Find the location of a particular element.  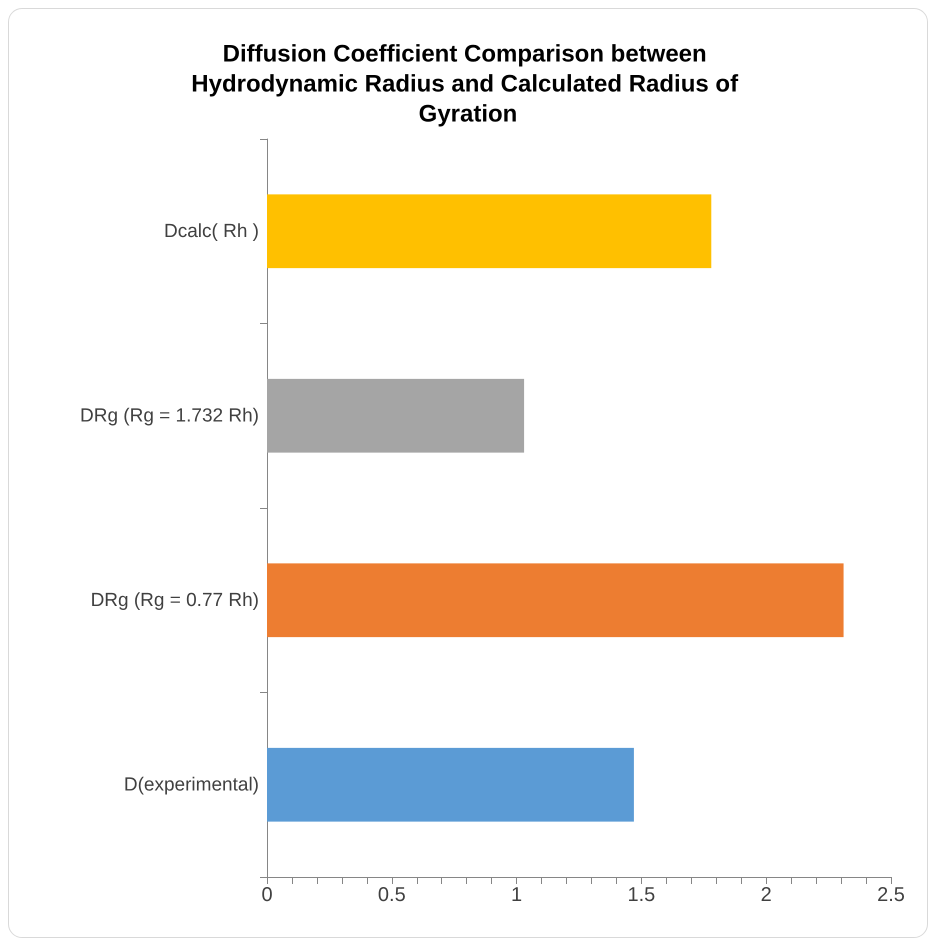

y-tick-label: D(experimental) is located at coordinates (191, 785).